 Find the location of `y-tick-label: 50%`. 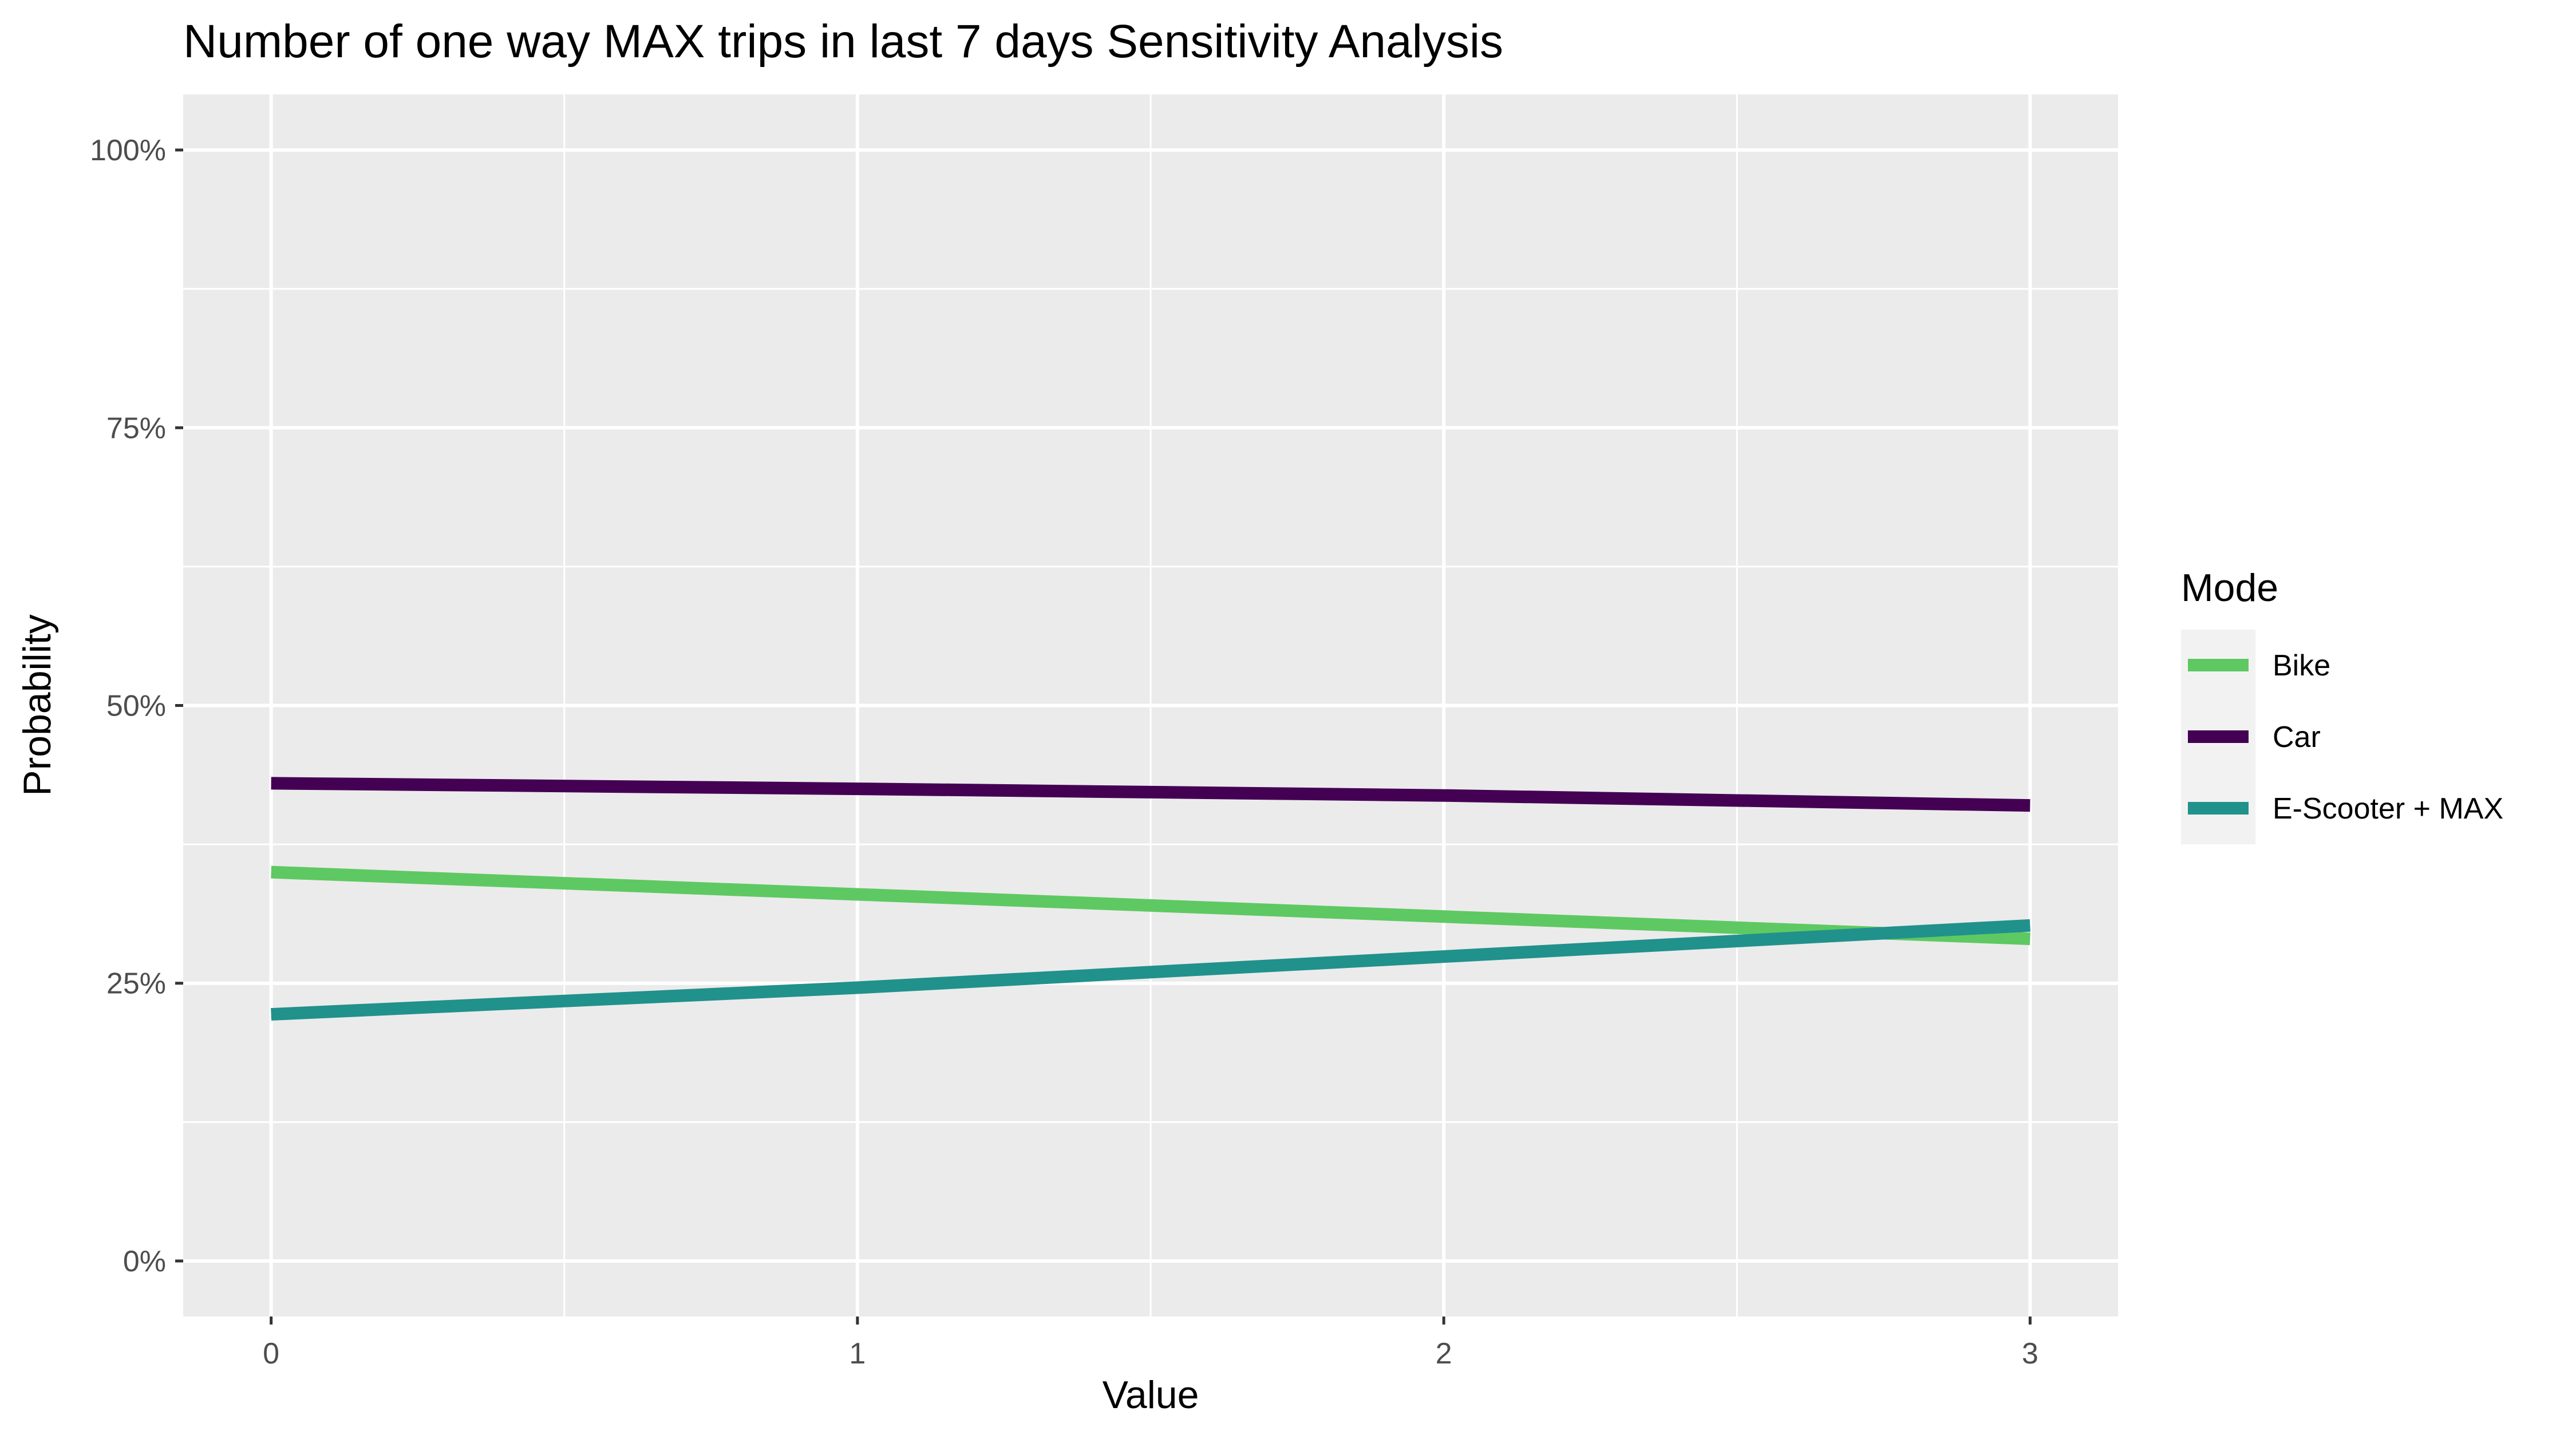

y-tick-label: 50% is located at coordinates (136, 706).